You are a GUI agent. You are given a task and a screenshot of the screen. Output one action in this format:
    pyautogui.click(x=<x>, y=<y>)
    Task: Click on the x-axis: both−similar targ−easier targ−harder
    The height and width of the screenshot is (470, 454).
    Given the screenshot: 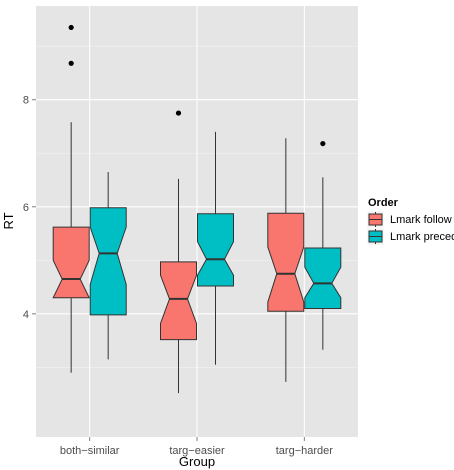 What is the action you would take?
    pyautogui.click(x=196, y=447)
    